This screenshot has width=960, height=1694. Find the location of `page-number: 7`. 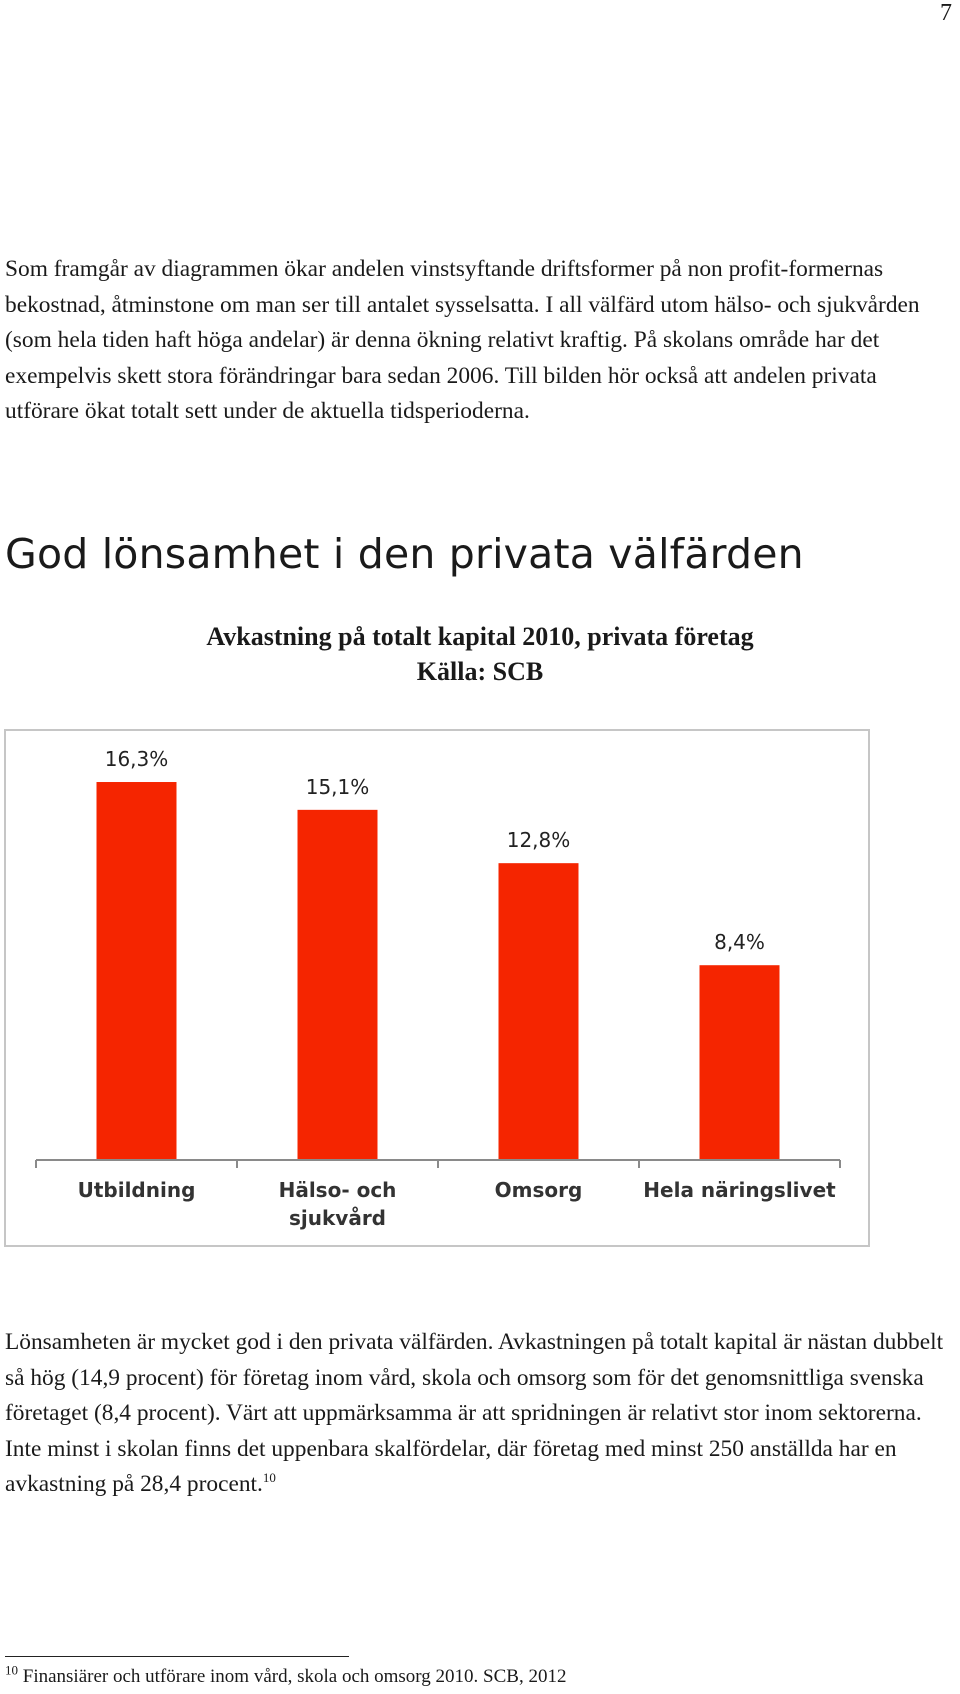

page-number: 7 is located at coordinates (946, 13).